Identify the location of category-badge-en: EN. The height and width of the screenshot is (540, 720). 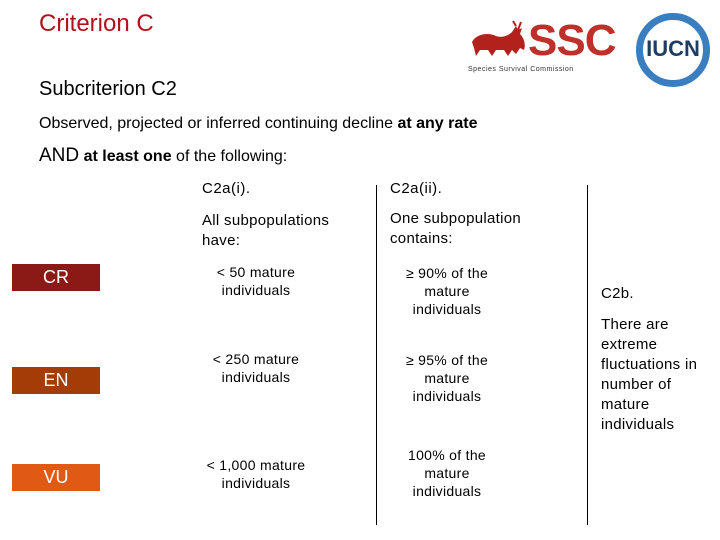
(56, 380).